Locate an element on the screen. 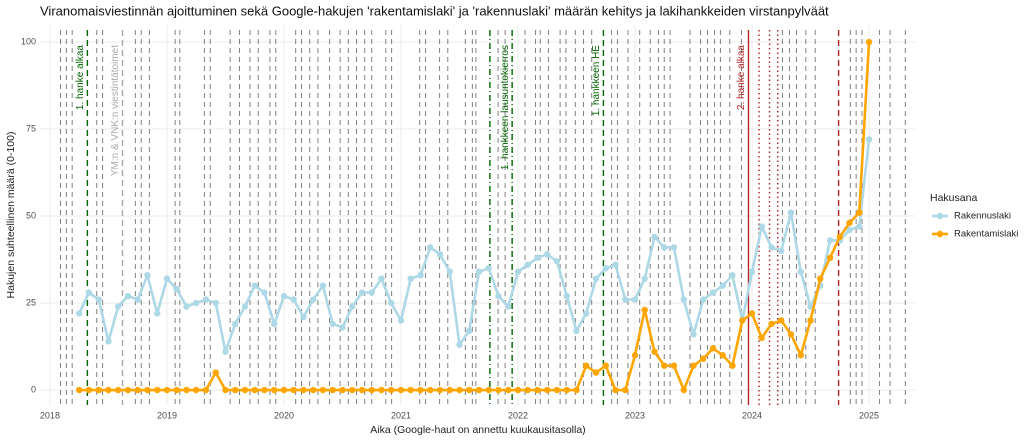 This screenshot has width=1024, height=441. legend-label: Rakennuslaki is located at coordinates (982, 216).